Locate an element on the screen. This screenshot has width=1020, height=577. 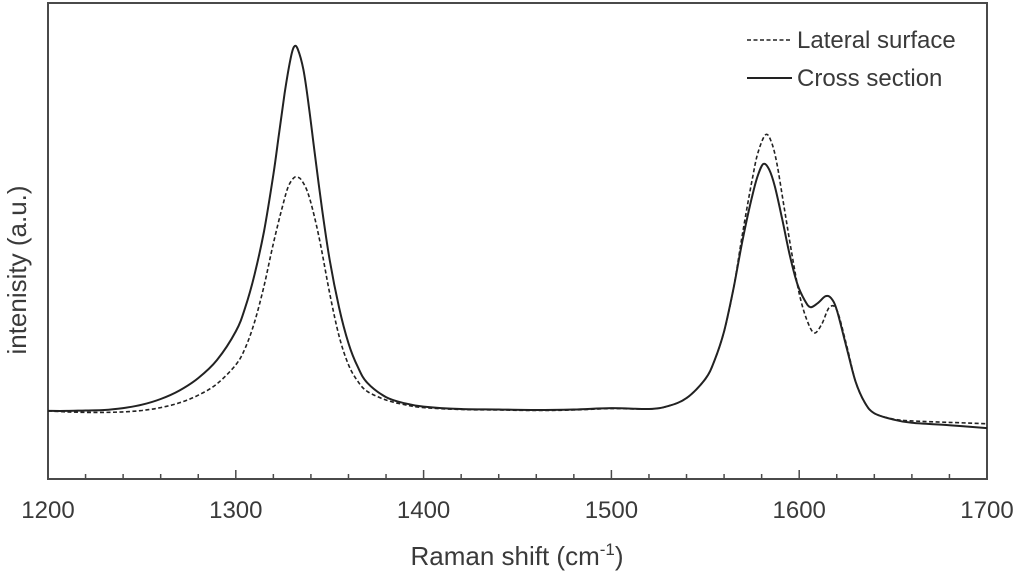
x-axis-tick-labels: 1200 1300 1400 1500 1600 1700 is located at coordinates (517, 510).